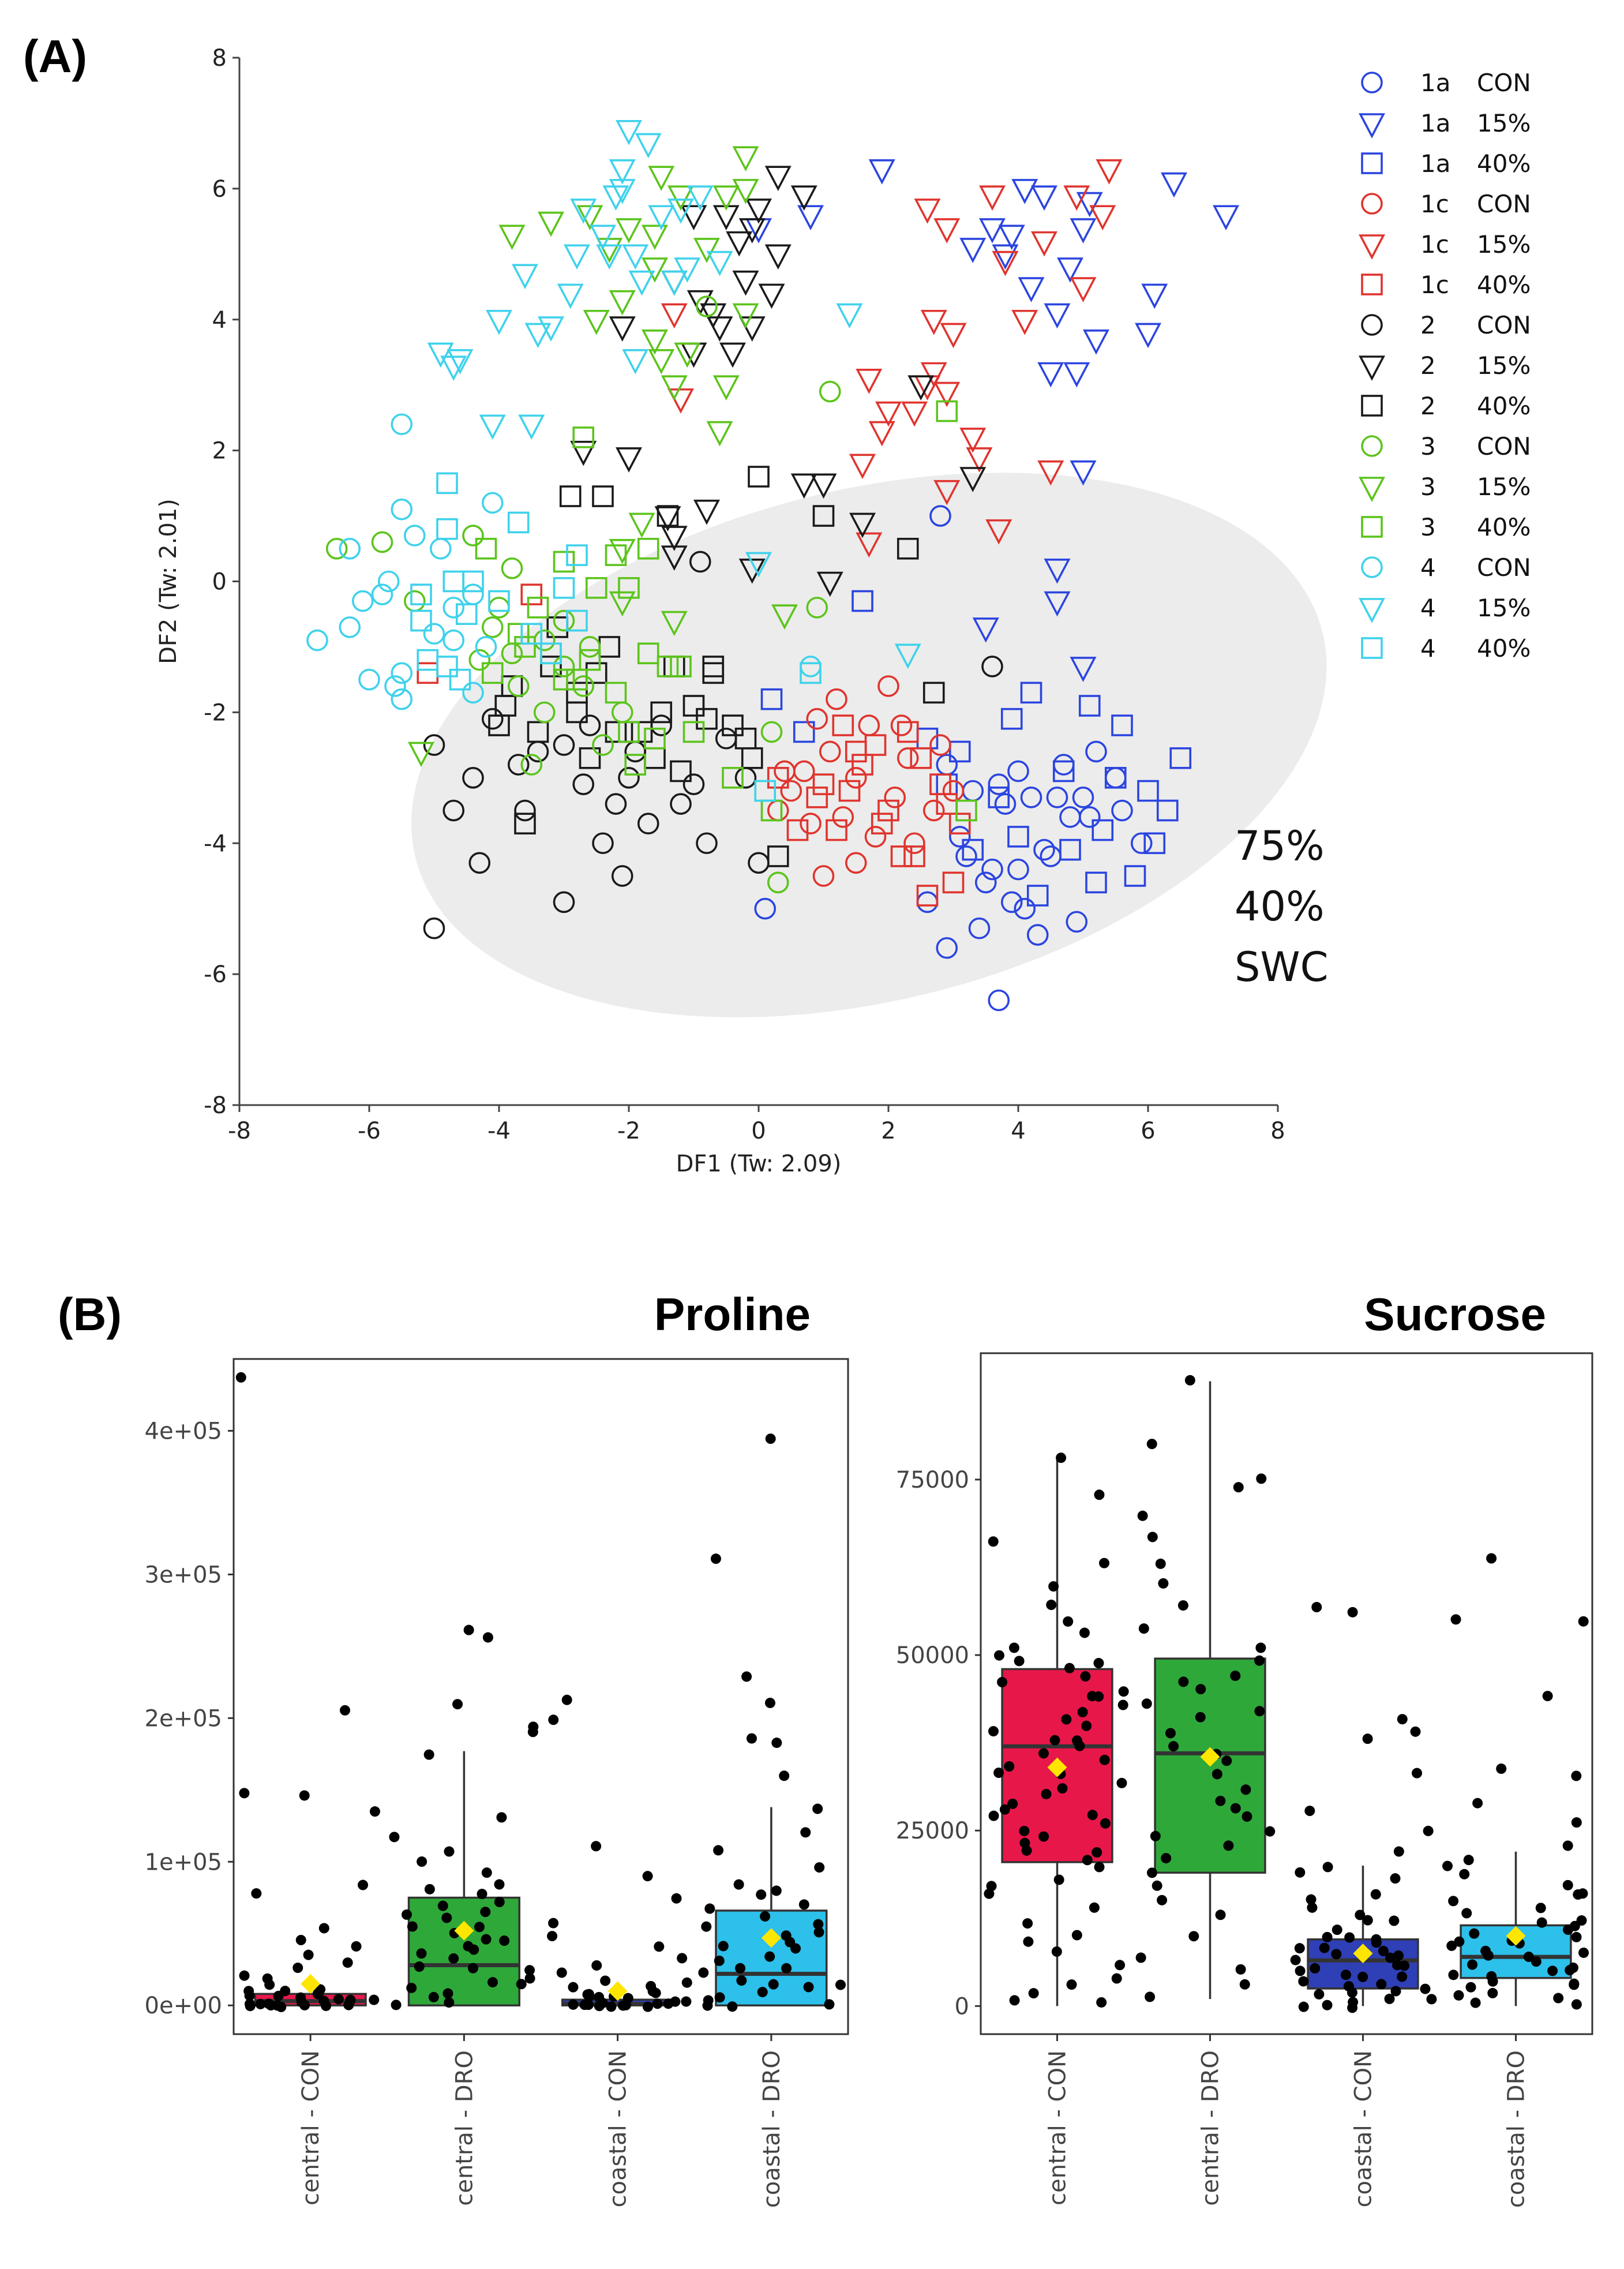 The height and width of the screenshot is (2269, 1624). What do you see at coordinates (772, 2129) in the screenshot?
I see `x-tick-label: coastal - DRO` at bounding box center [772, 2129].